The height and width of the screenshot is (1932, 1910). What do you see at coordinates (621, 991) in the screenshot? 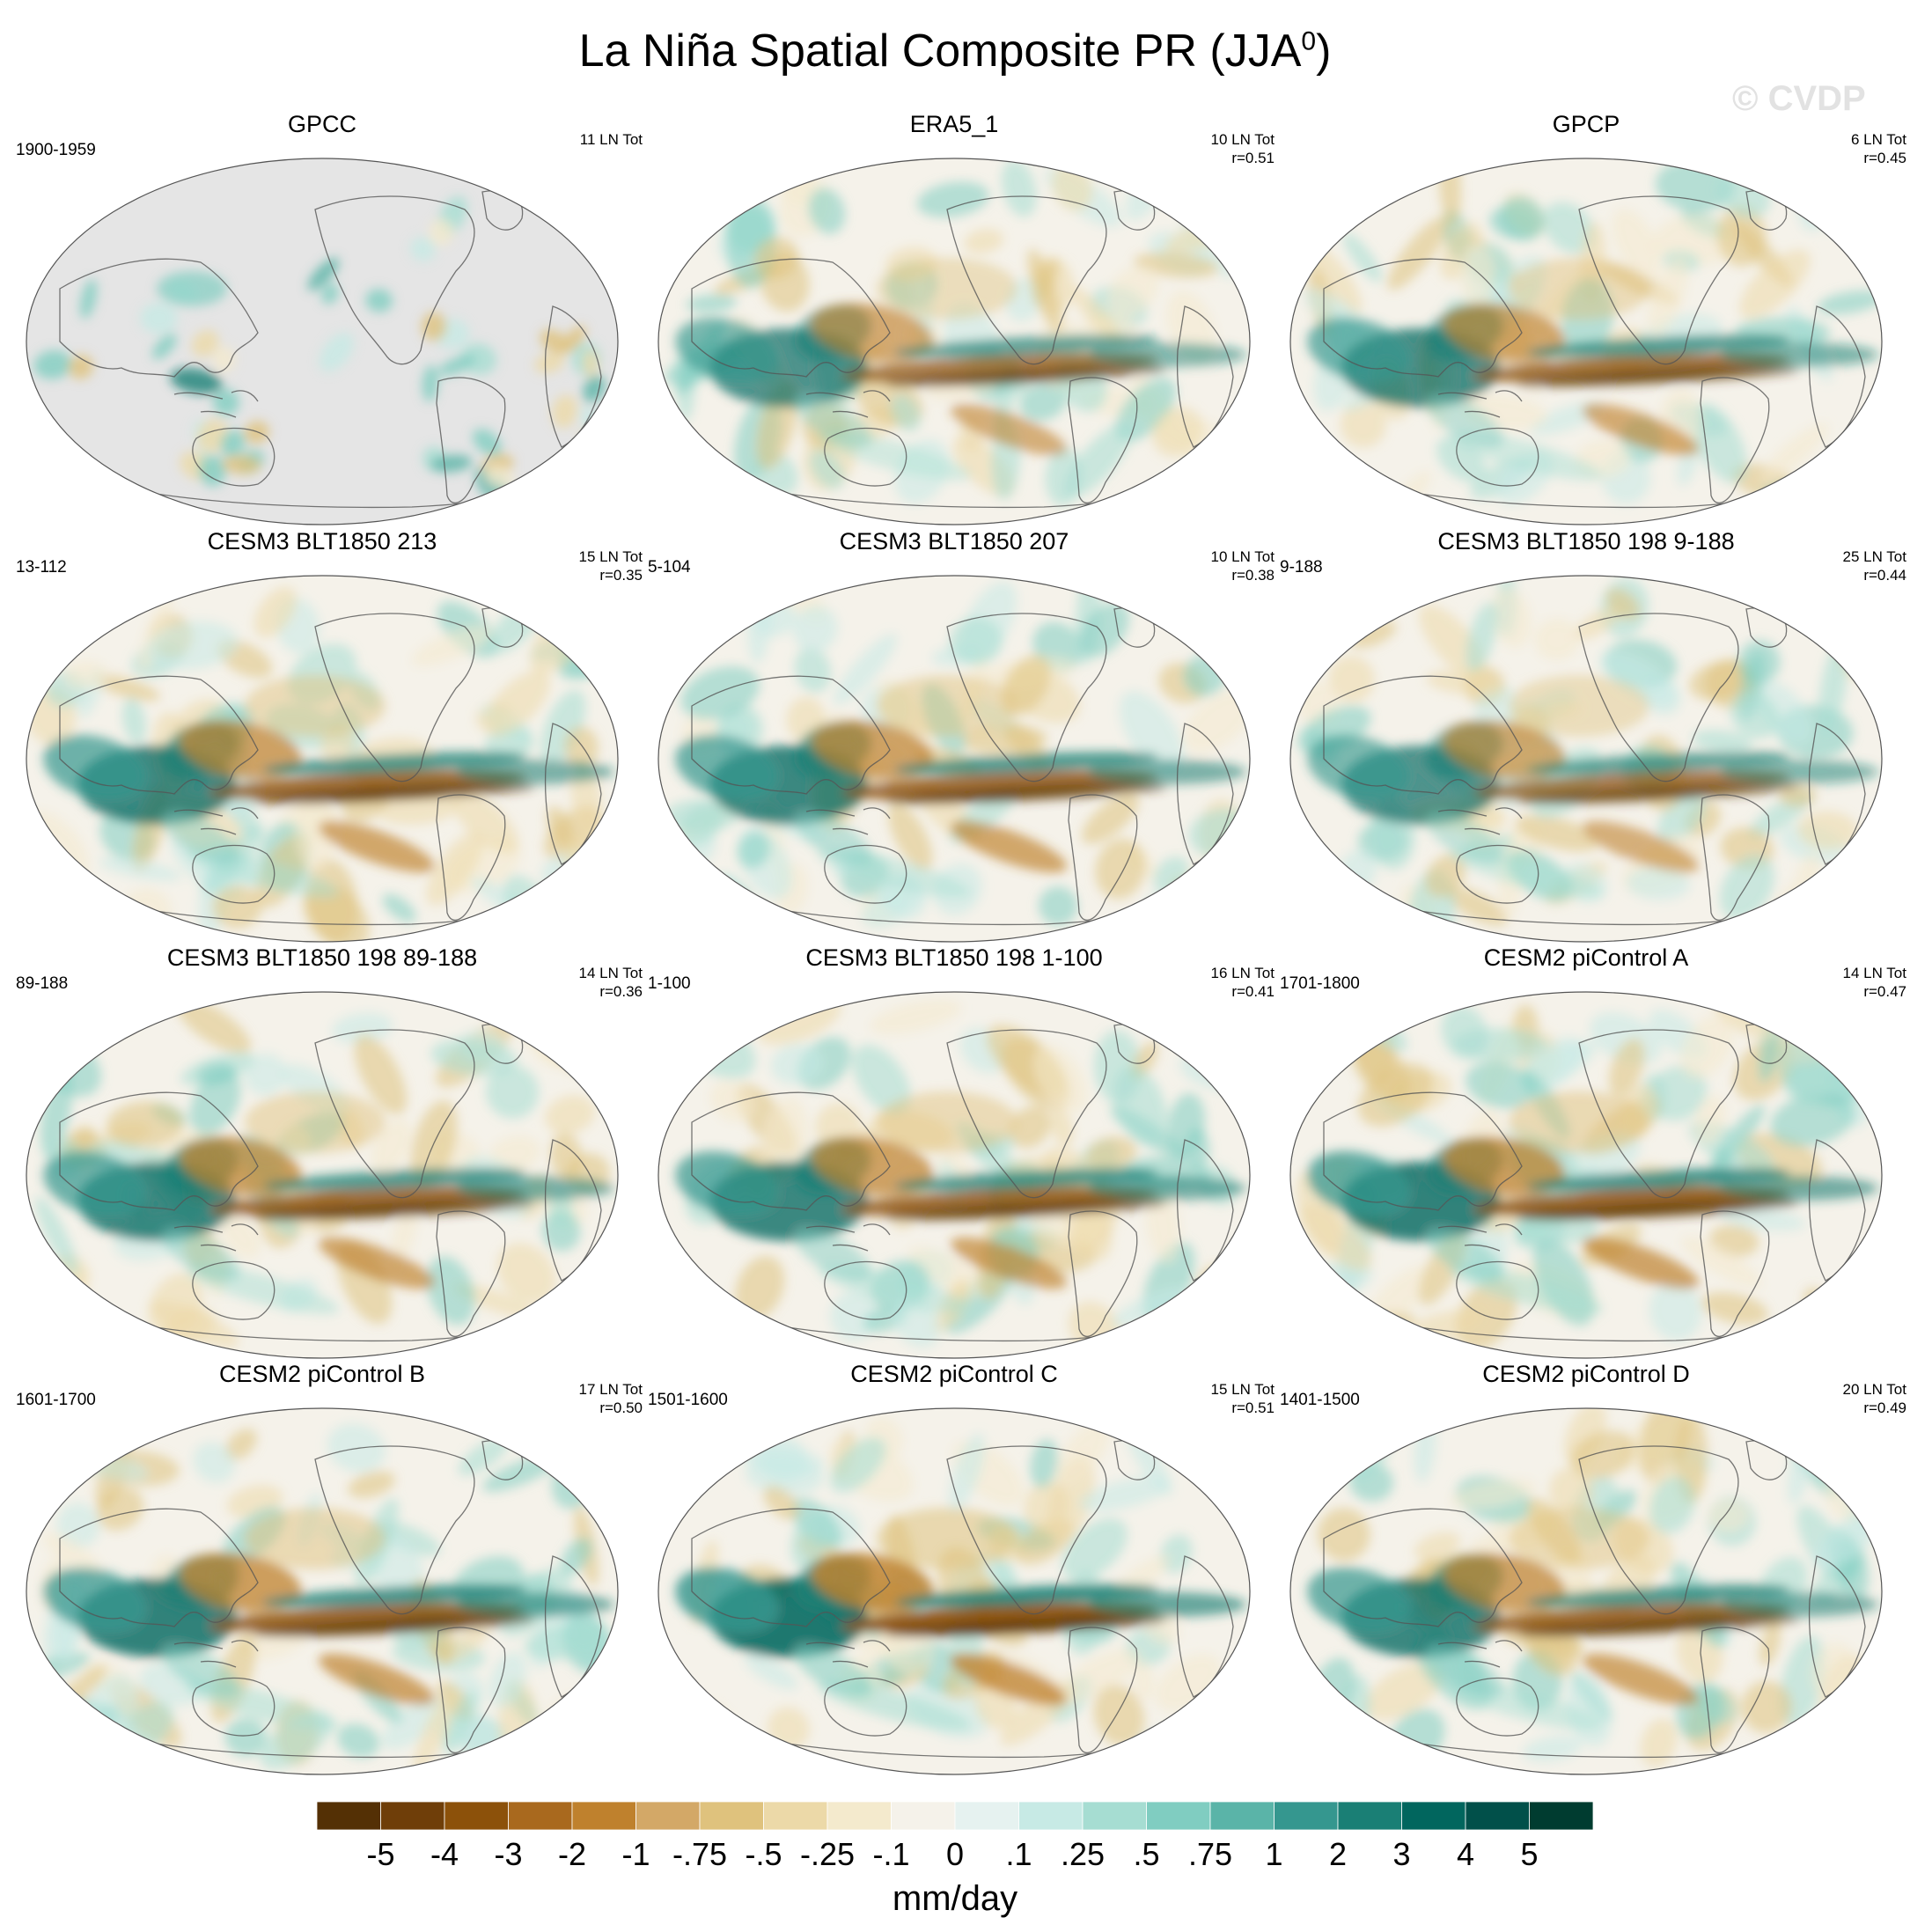
I see `pattern-correlation: r=0.36` at bounding box center [621, 991].